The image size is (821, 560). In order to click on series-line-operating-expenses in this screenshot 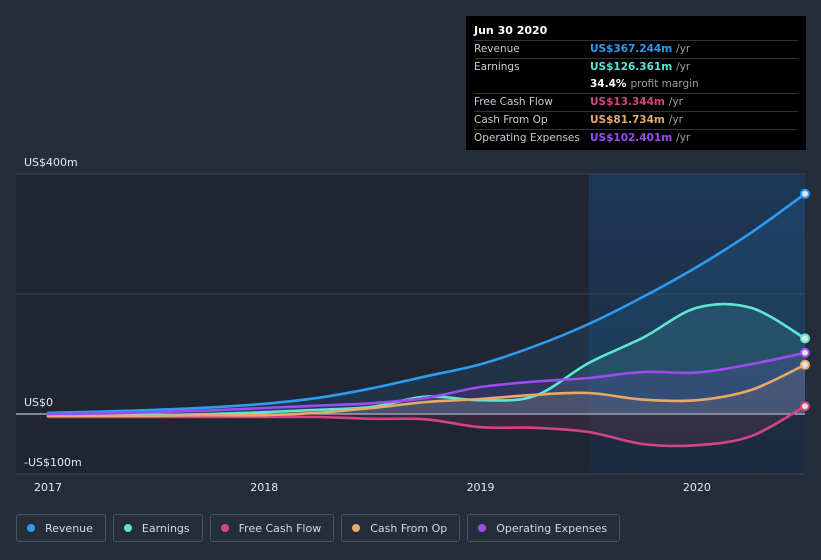, I will do `click(426, 383)`.